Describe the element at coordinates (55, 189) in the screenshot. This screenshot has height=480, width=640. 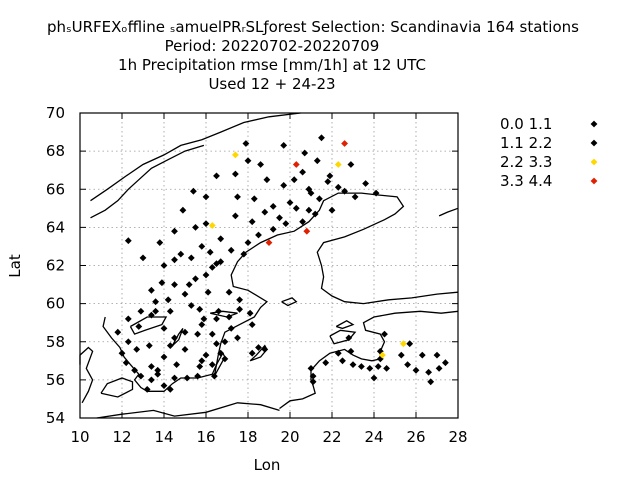
I see `y-tick-label: 66` at that location.